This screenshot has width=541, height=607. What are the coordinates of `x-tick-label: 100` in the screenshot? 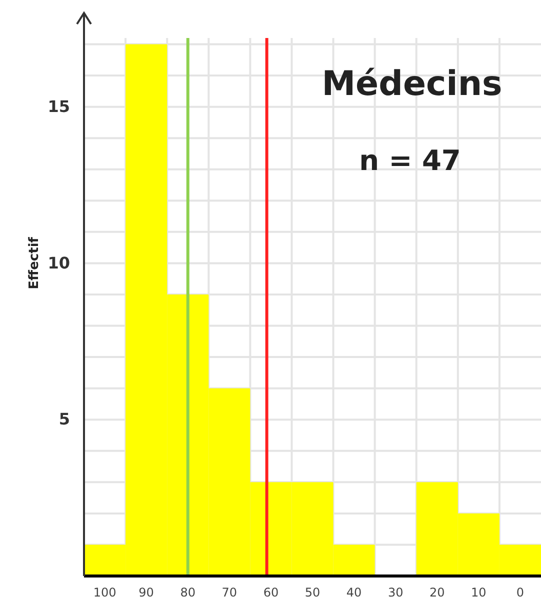 It's located at (104, 593).